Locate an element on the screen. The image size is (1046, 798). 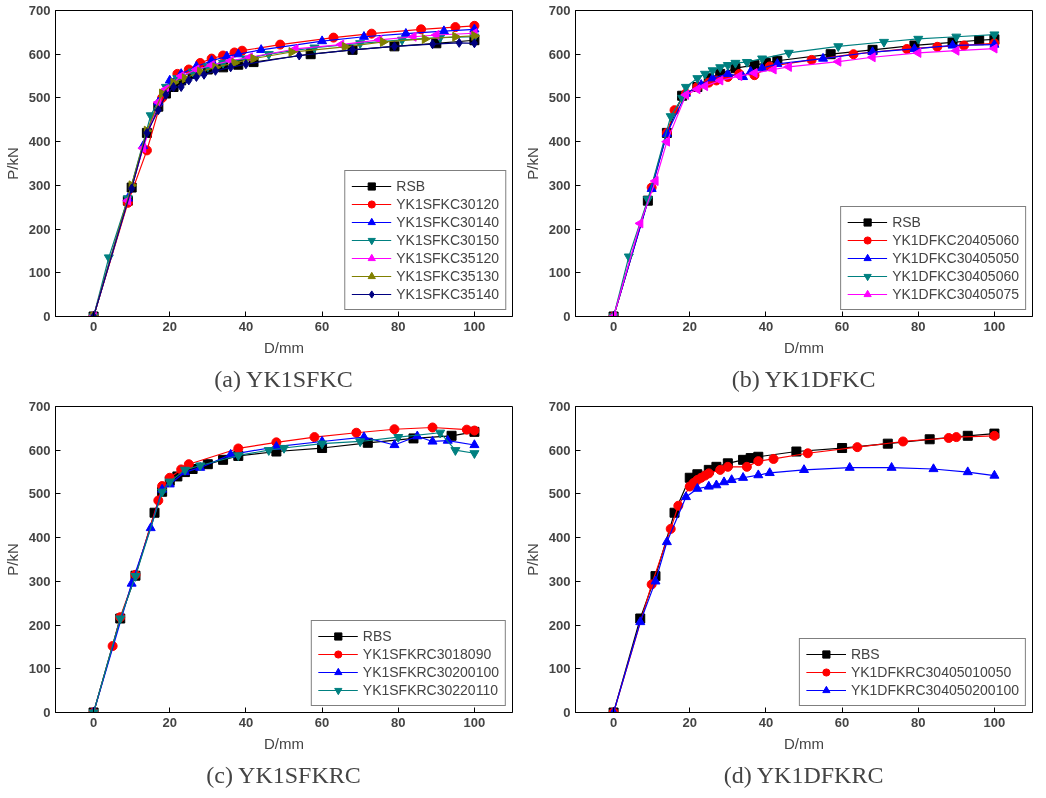
text: (a) YK1SFKC is located at coordinates (283, 378).